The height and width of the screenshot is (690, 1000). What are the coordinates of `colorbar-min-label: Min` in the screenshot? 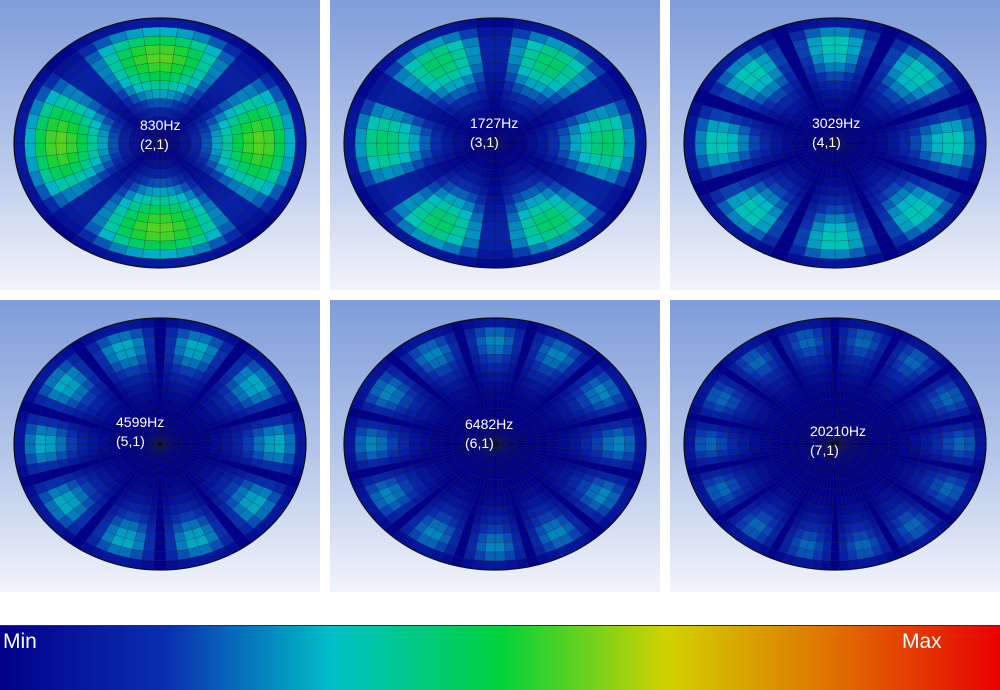 It's located at (20, 642).